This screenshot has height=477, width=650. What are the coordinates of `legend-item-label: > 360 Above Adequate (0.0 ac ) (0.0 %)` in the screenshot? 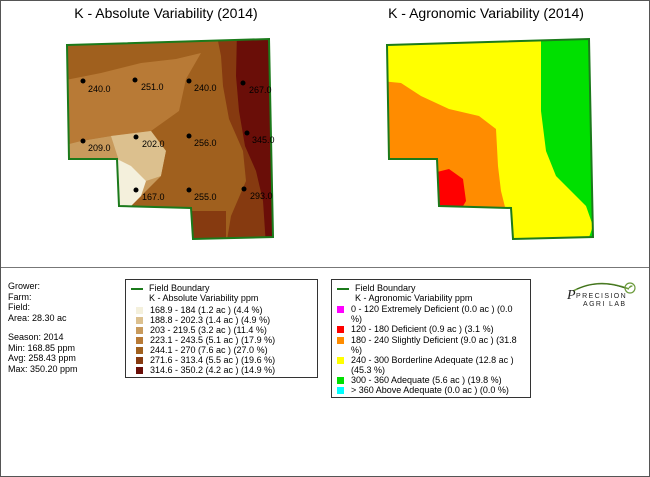 It's located at (430, 390).